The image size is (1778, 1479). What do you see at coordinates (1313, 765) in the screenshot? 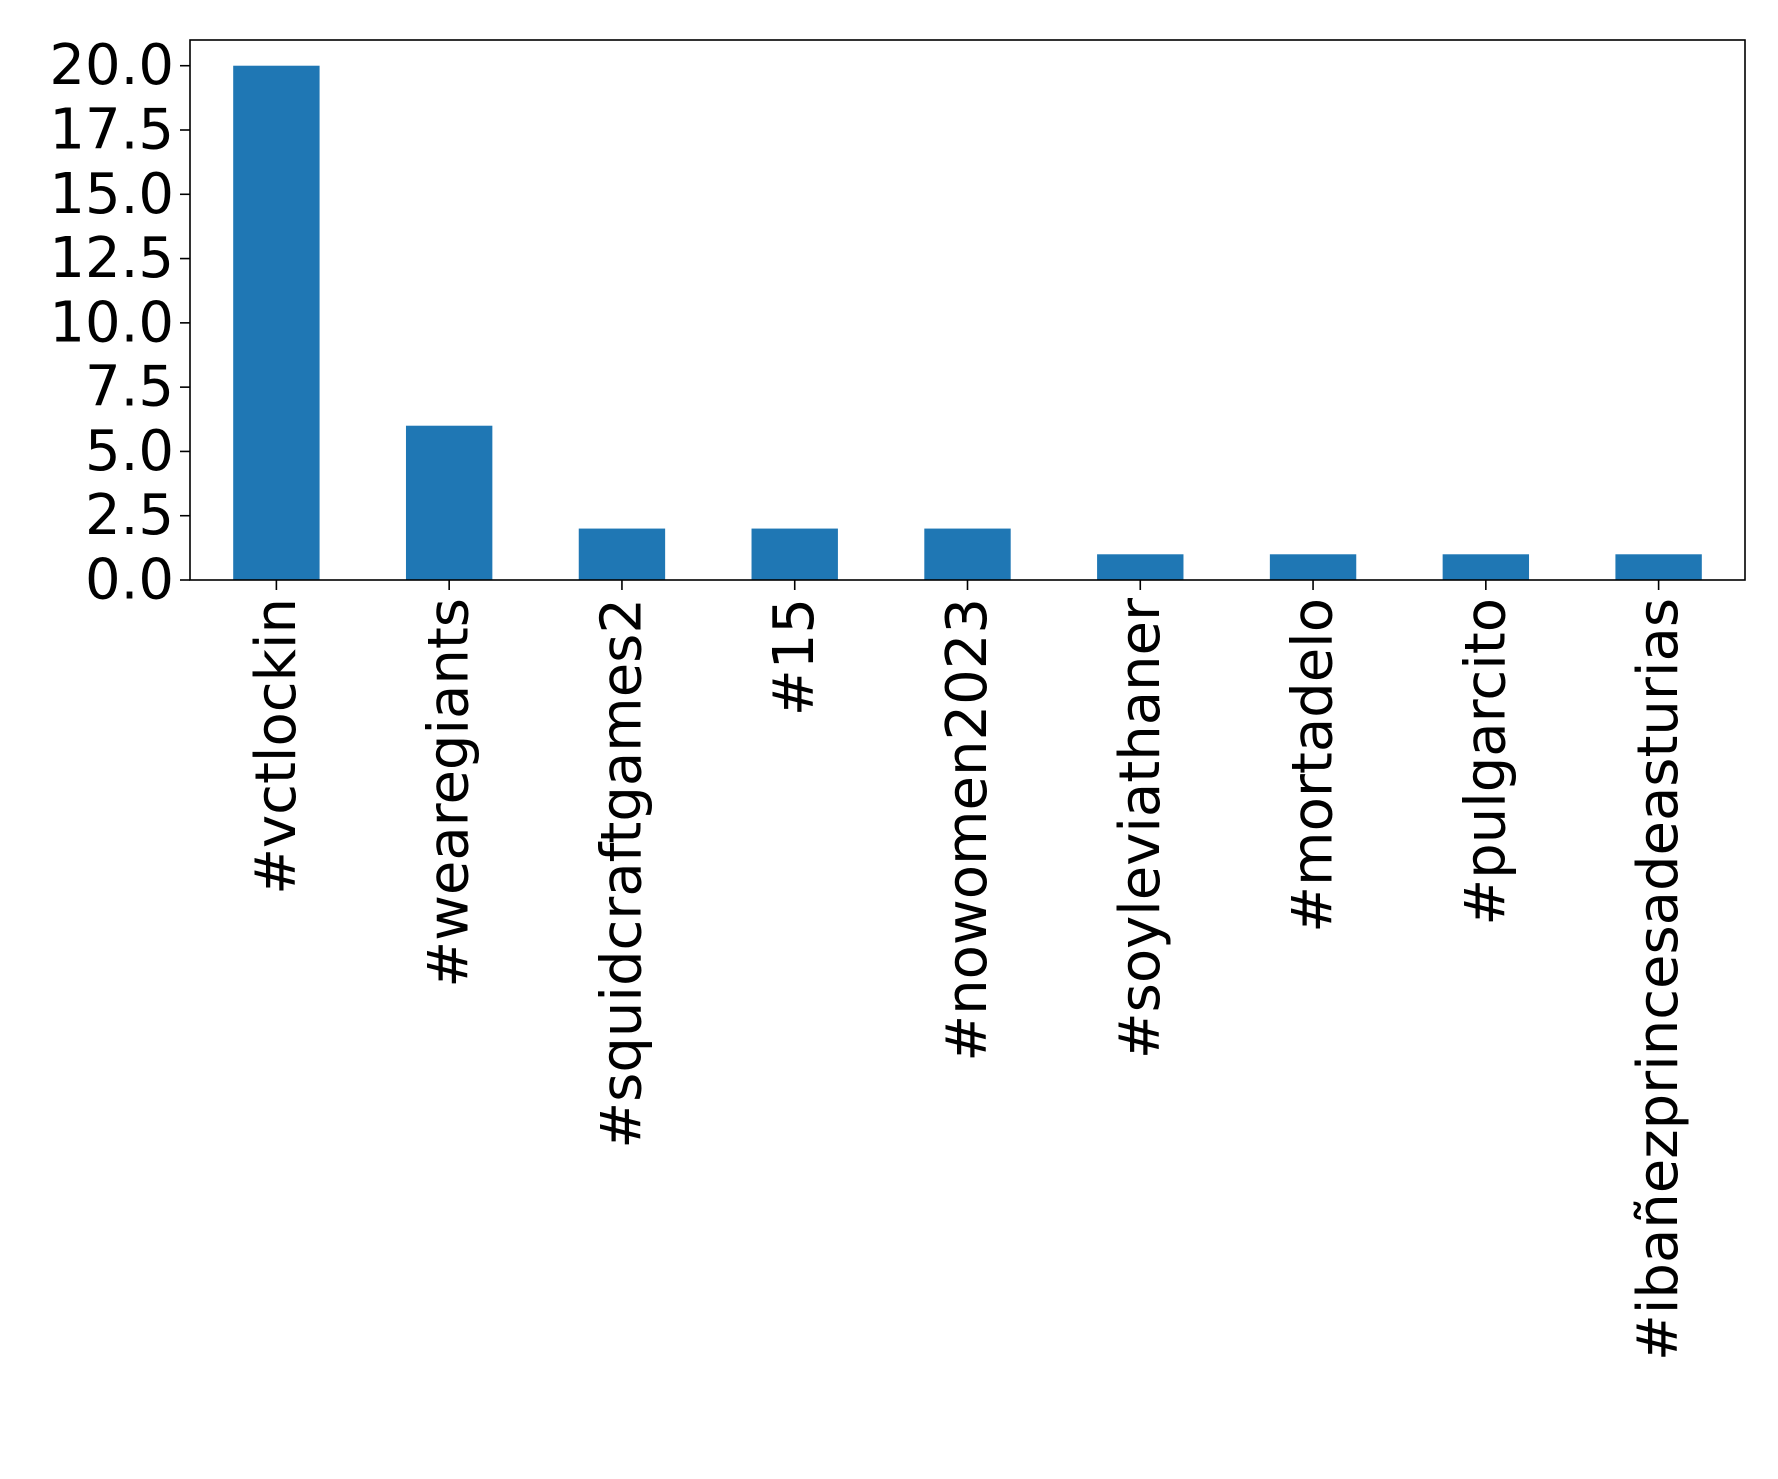
I see `x-tick-label-6: #mortadelo` at bounding box center [1313, 765].